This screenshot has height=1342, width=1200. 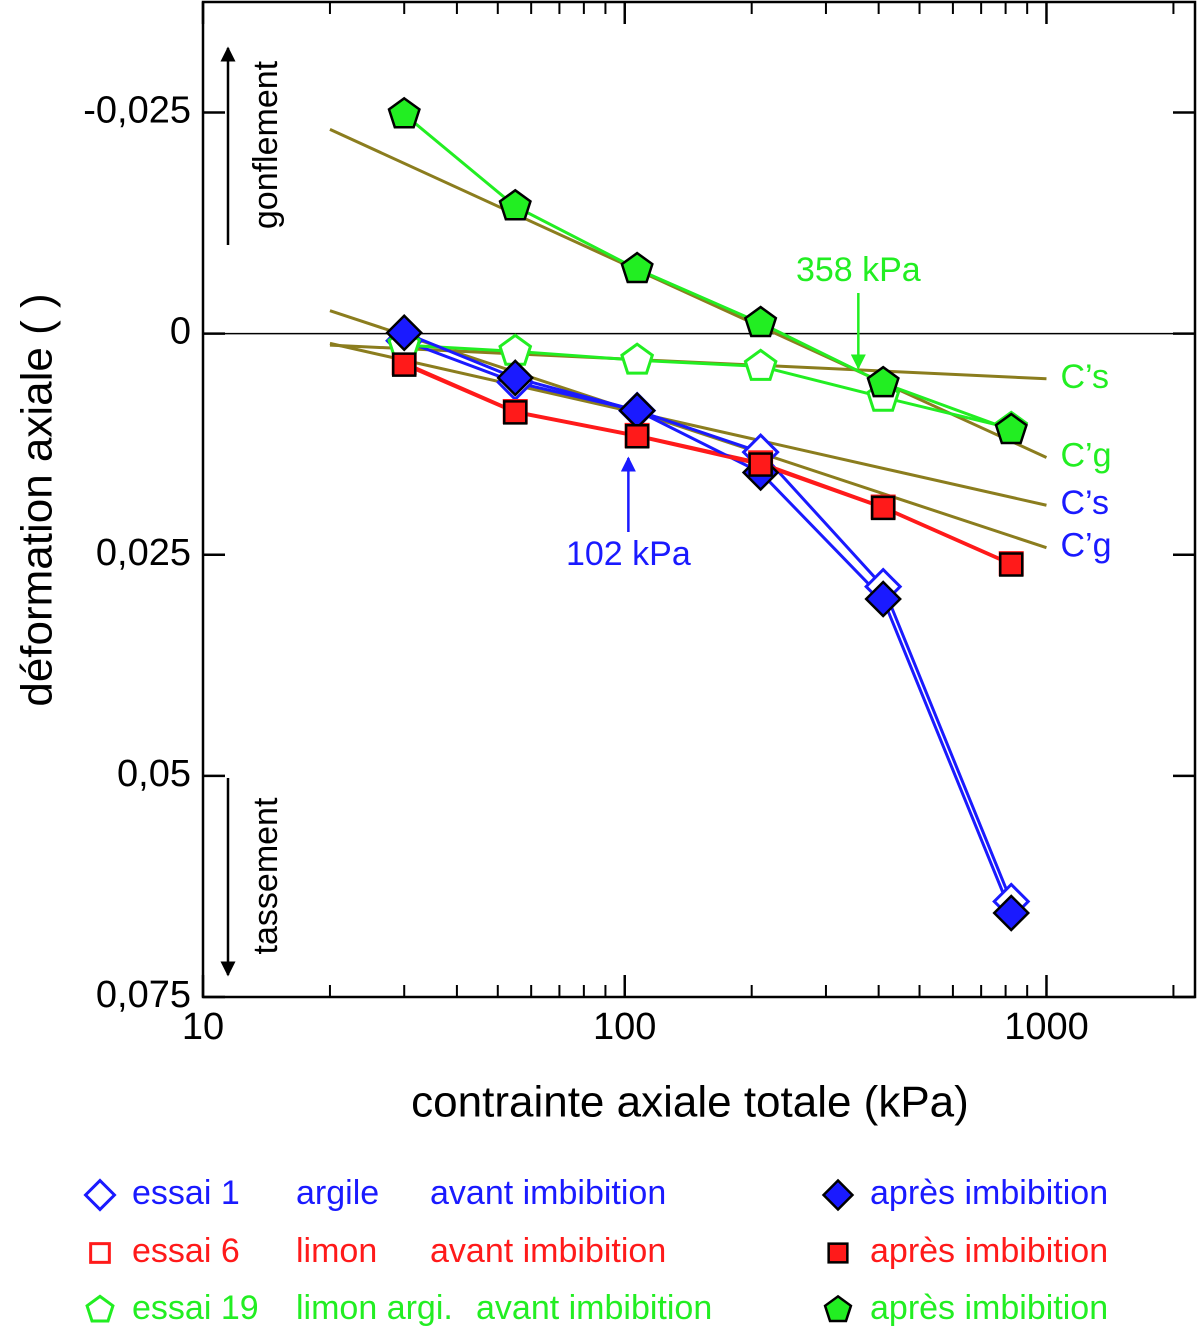 What do you see at coordinates (180, 332) in the screenshot?
I see `y-tick-label: 0` at bounding box center [180, 332].